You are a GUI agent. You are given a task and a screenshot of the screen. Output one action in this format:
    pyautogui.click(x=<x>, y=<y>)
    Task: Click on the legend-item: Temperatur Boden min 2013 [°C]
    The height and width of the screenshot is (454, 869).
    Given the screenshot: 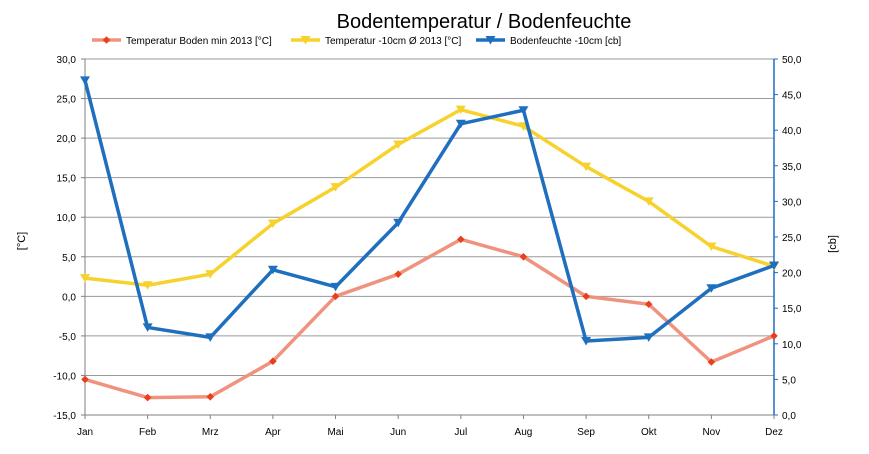 What is the action you would take?
    pyautogui.click(x=182, y=41)
    